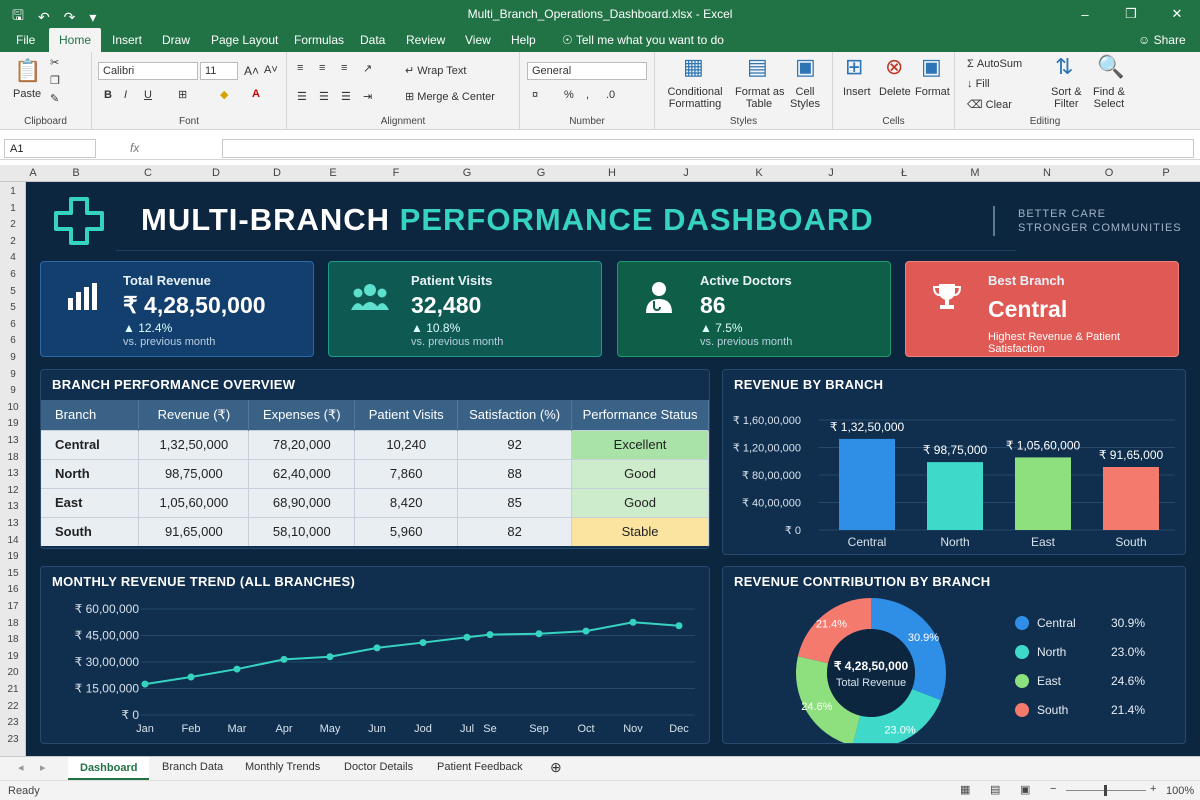  What do you see at coordinates (1047, 173) in the screenshot?
I see `column-header: N` at bounding box center [1047, 173].